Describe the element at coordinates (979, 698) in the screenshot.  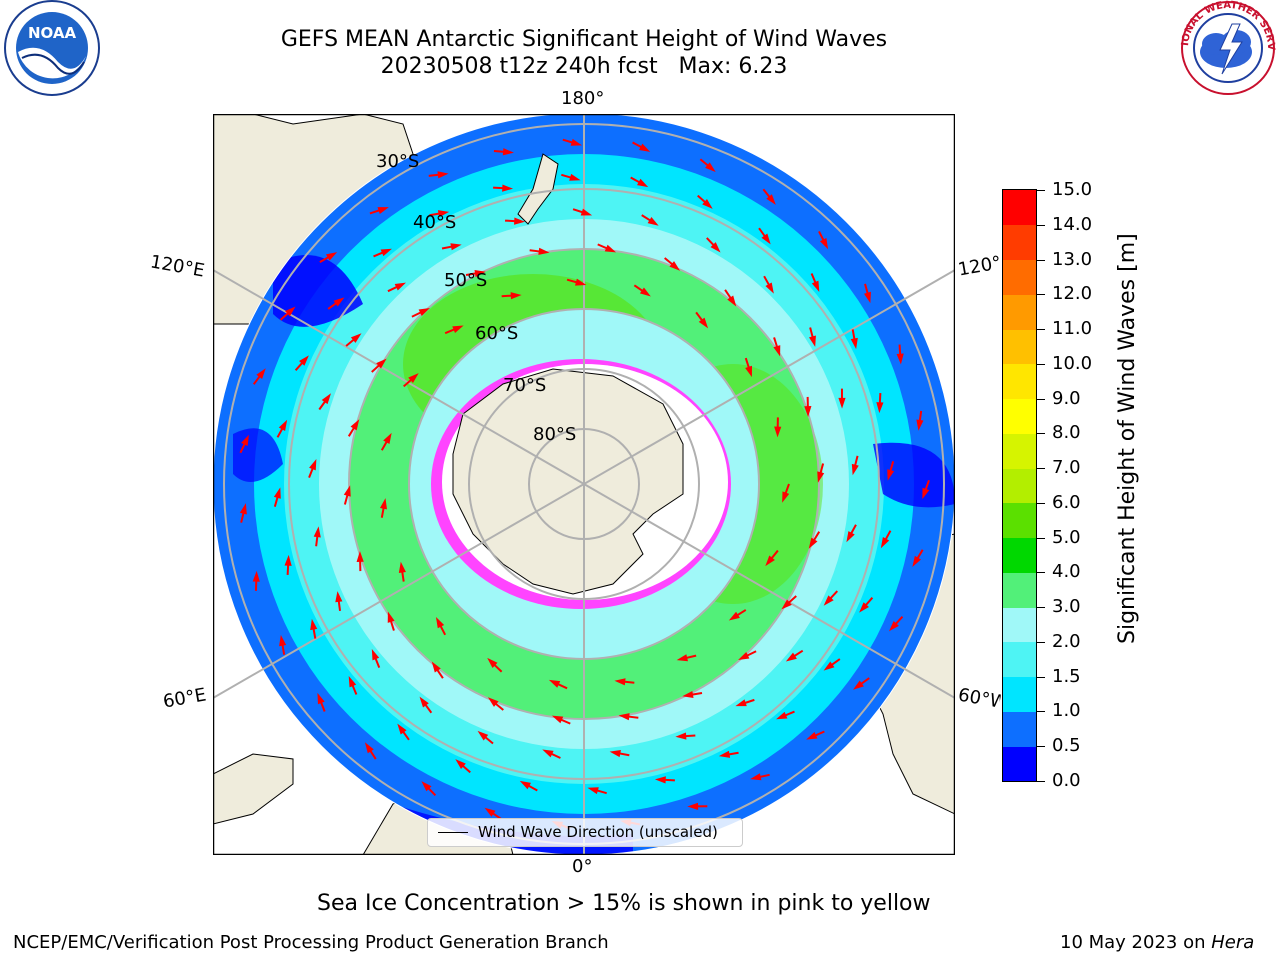
I see `lon-label-60w: 60°W` at that location.